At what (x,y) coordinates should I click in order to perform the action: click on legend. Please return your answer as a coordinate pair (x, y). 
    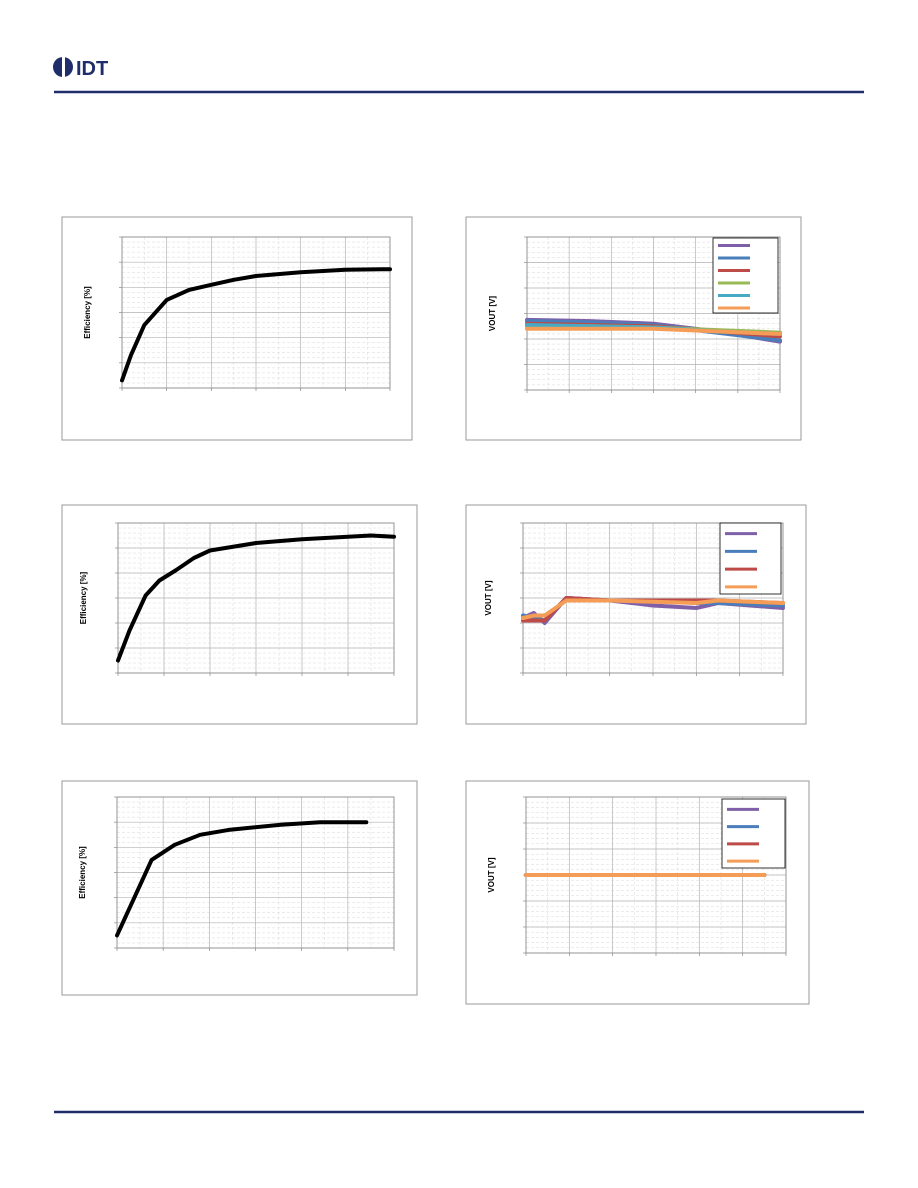
    Looking at the image, I should click on (745, 275).